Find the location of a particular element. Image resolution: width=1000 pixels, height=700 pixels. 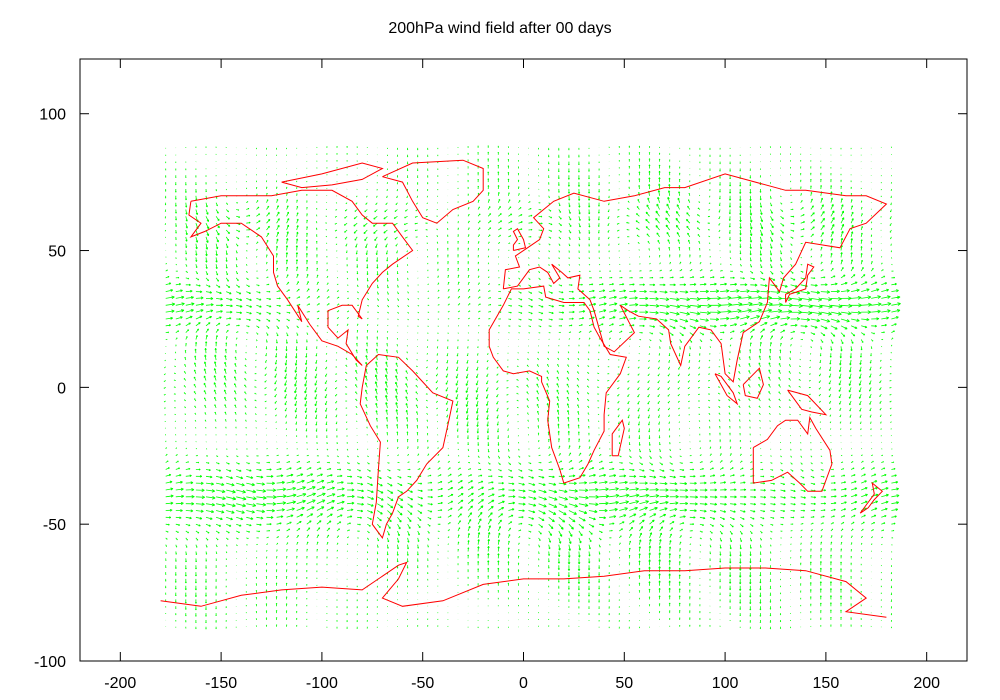

x-tick-label: 200 is located at coordinates (926, 683).